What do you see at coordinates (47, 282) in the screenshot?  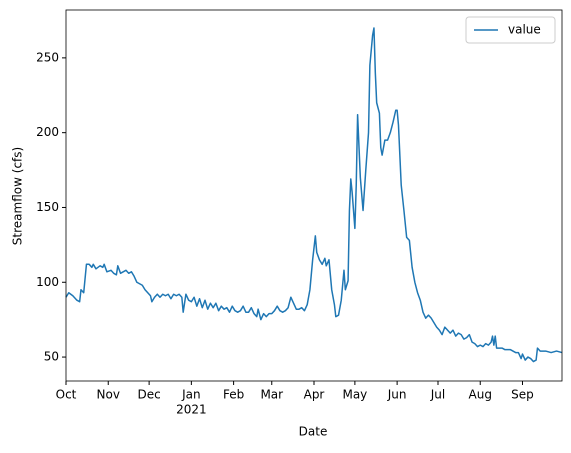 I see `y-tick-label: 100` at bounding box center [47, 282].